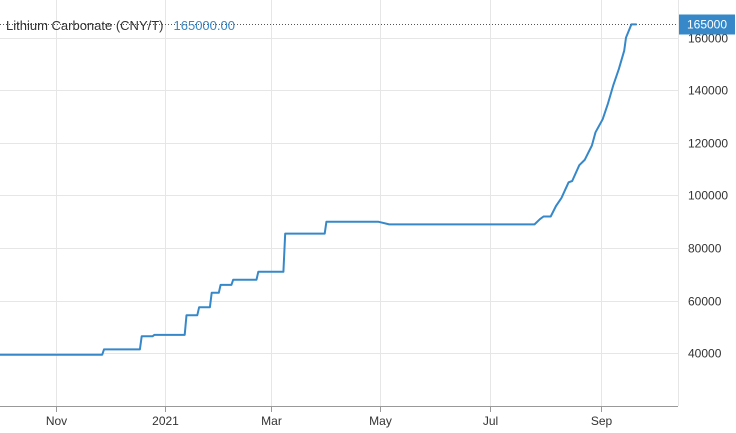 Image resolution: width=736 pixels, height=433 pixels. I want to click on x-axis-ticks: Nov 2021 Mar May Jul Sep, so click(329, 417).